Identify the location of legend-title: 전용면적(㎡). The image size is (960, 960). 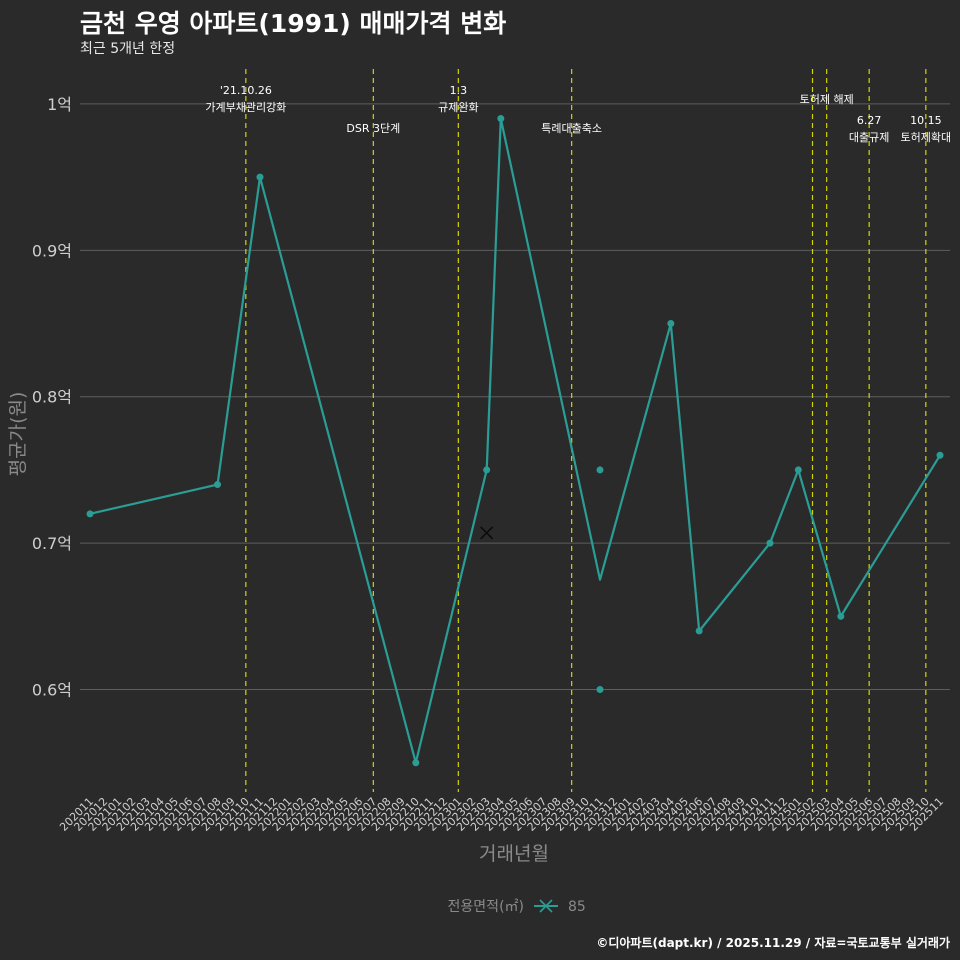
(486, 907).